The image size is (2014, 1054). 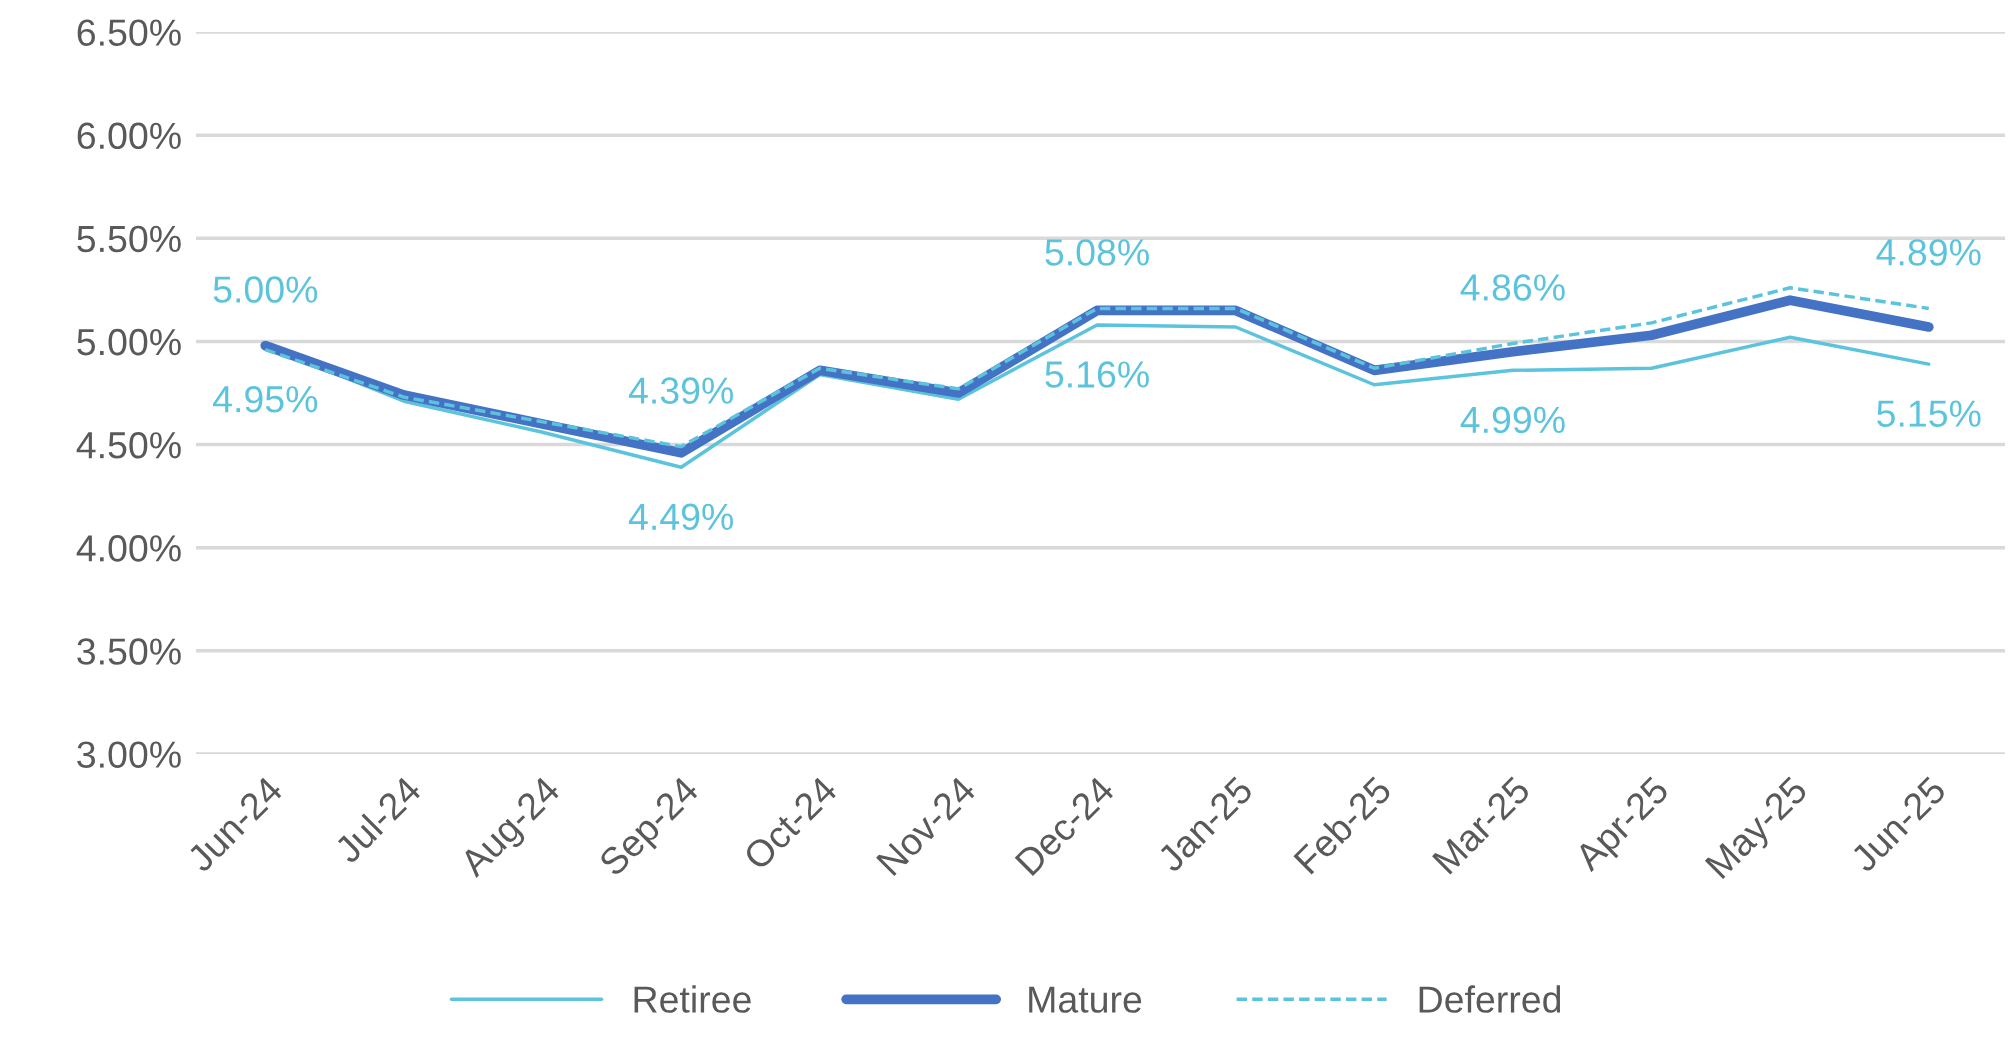 What do you see at coordinates (129, 239) in the screenshot?
I see `y-tick-label: 5.50%` at bounding box center [129, 239].